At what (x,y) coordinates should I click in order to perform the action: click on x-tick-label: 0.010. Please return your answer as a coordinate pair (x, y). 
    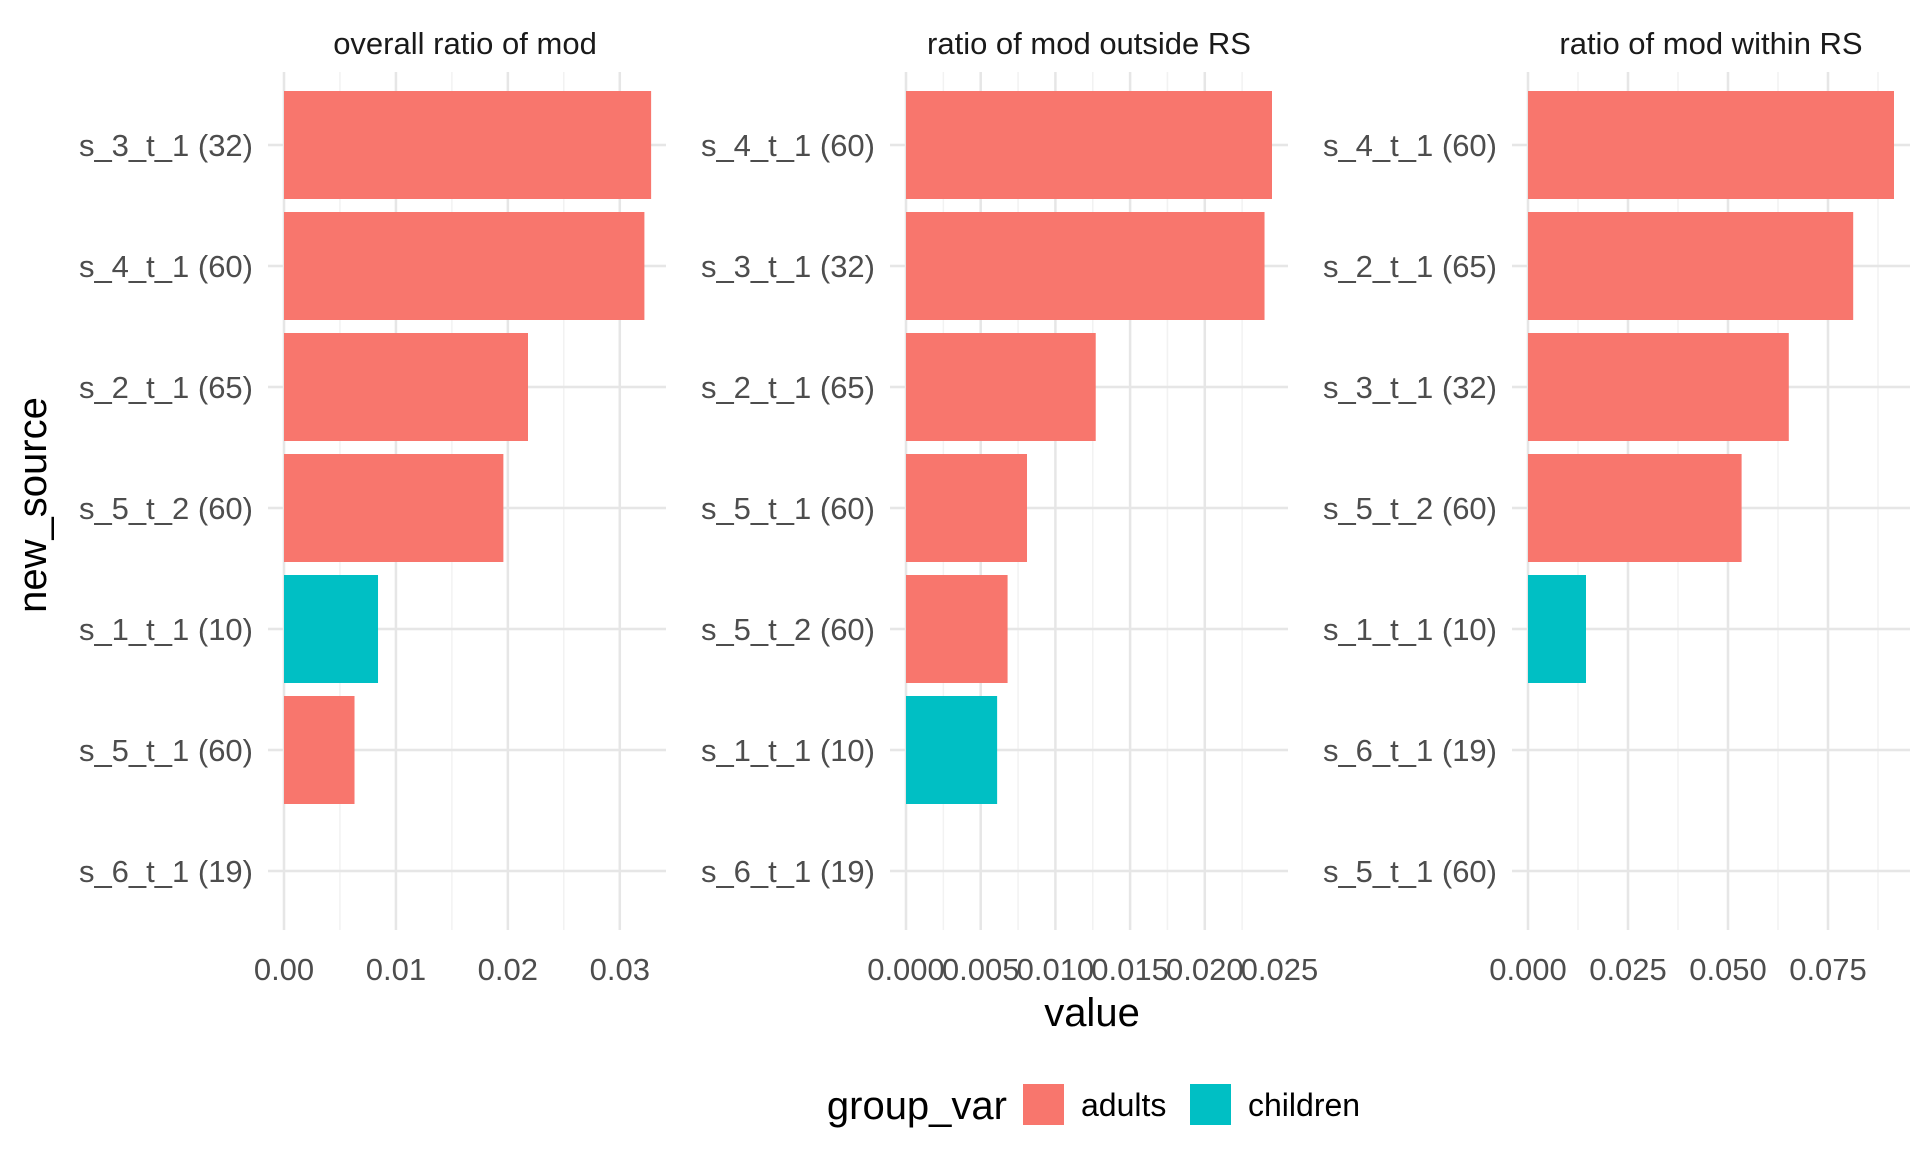
    Looking at the image, I should click on (1056, 969).